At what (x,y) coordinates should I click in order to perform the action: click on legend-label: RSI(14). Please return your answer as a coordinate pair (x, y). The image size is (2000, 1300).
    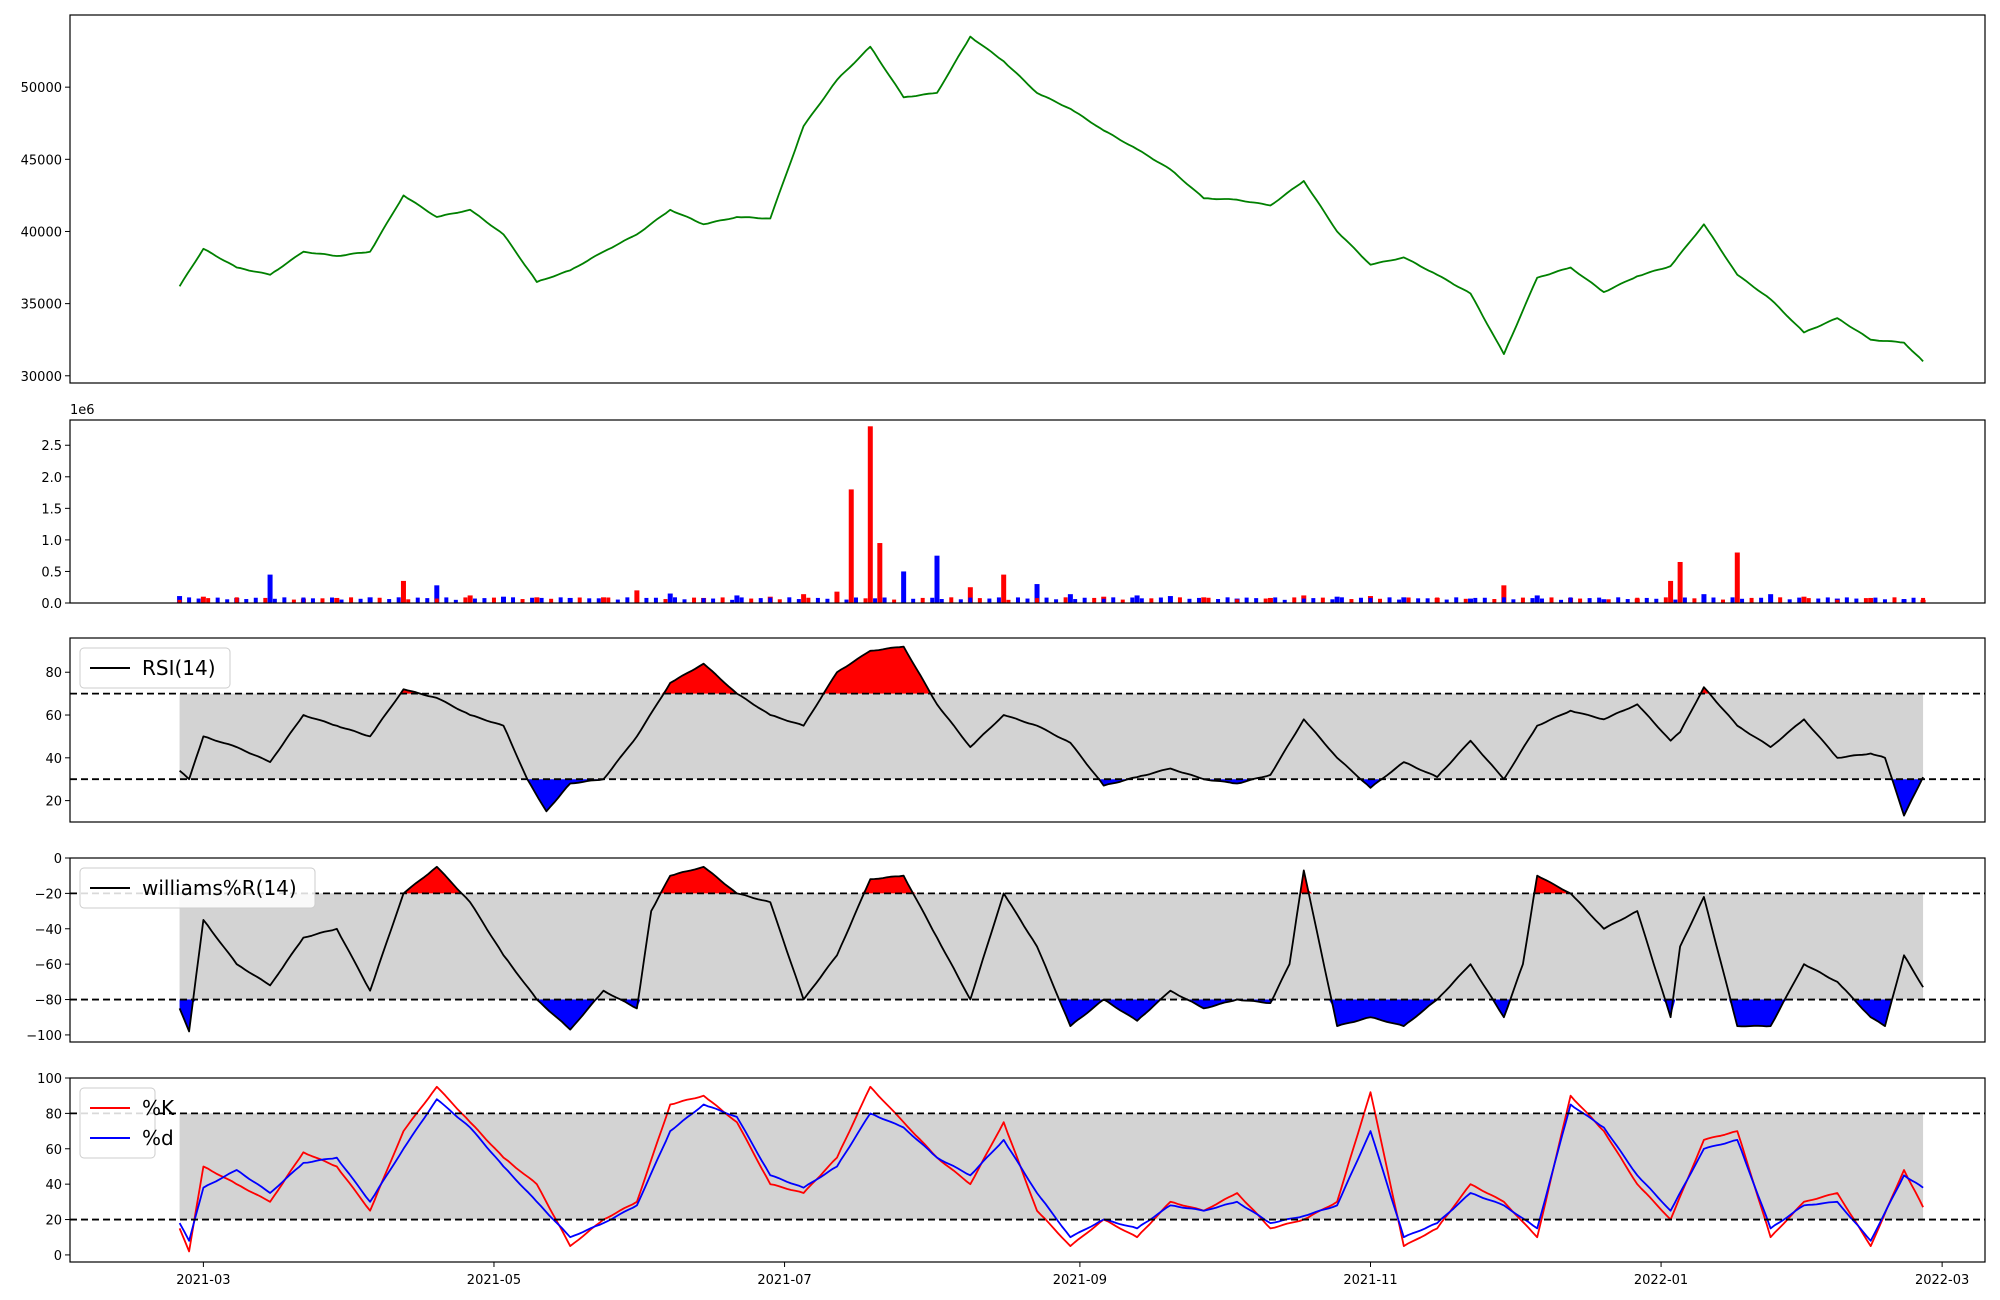
    Looking at the image, I should click on (179, 668).